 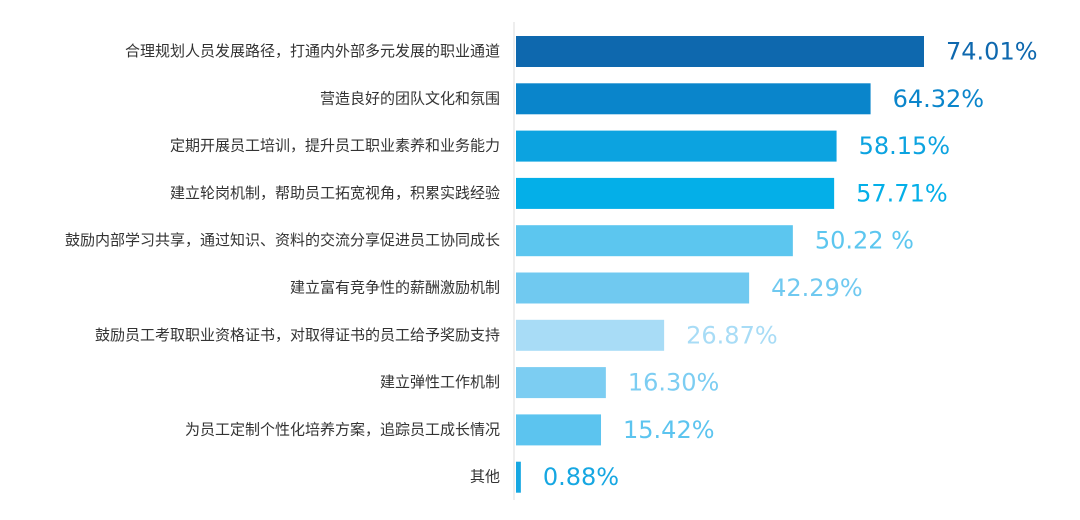 I want to click on value-label-9: 15.42%, so click(x=669, y=430).